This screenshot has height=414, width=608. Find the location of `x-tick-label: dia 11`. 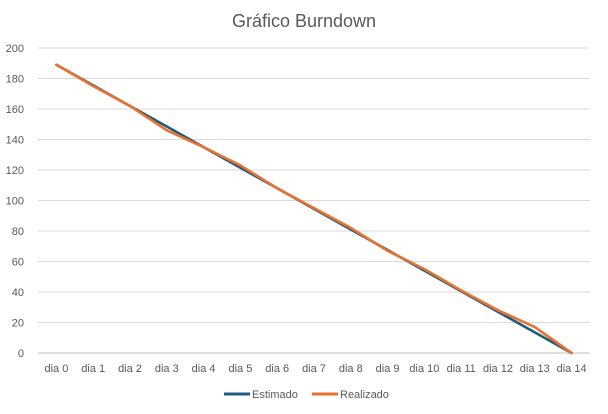

x-tick-label: dia 11 is located at coordinates (461, 369).